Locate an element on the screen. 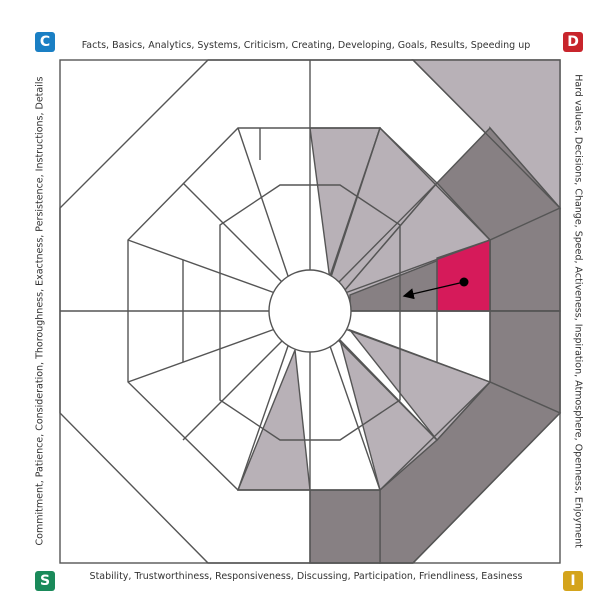  outer-band-bottom is located at coordinates (345, 526).